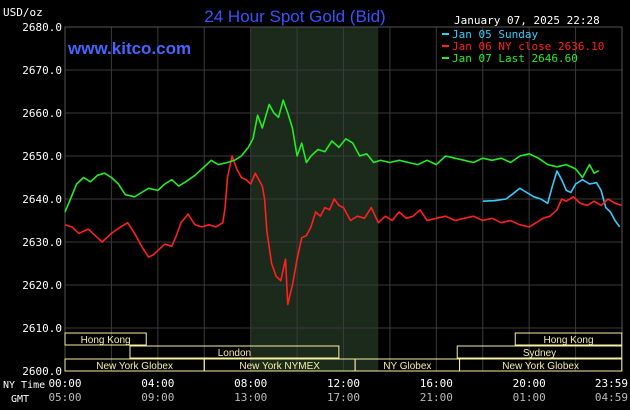  Describe the element at coordinates (611, 383) in the screenshot. I see `x-tick-ny: 23:59` at that location.